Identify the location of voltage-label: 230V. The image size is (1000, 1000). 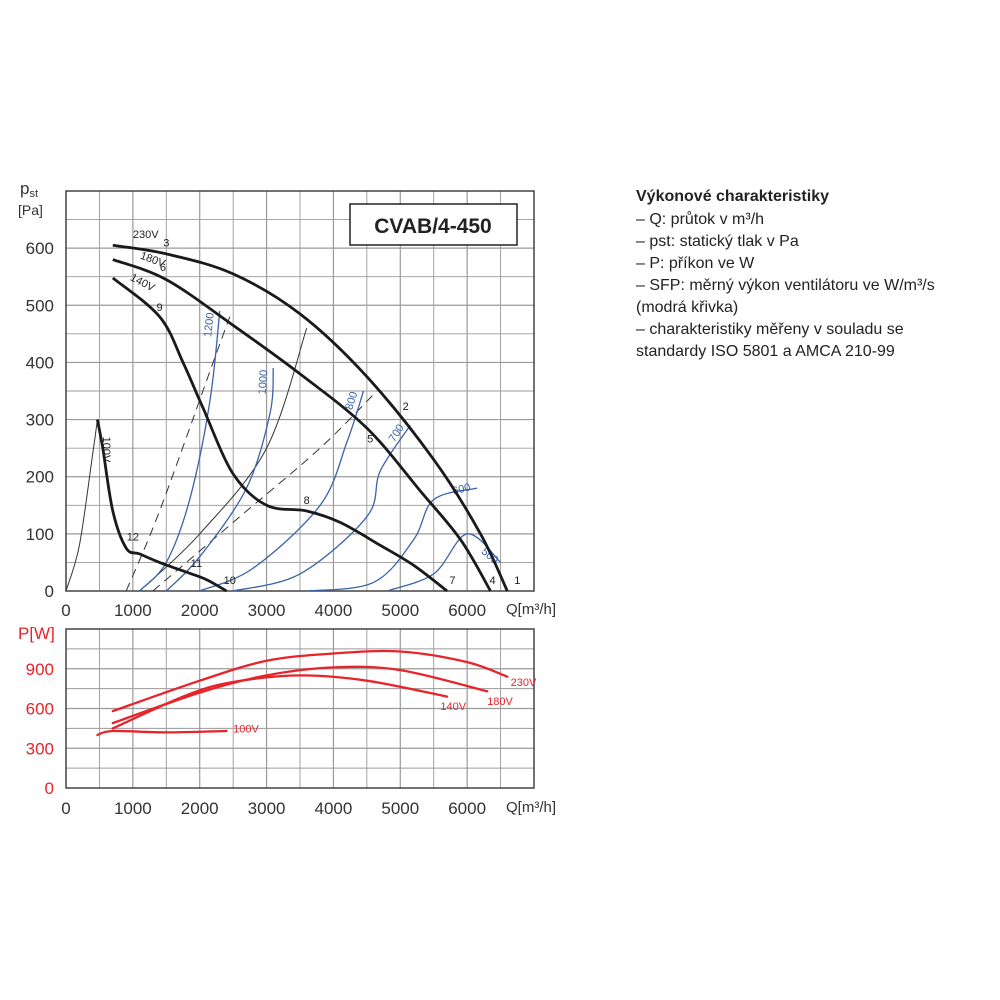
(146, 235).